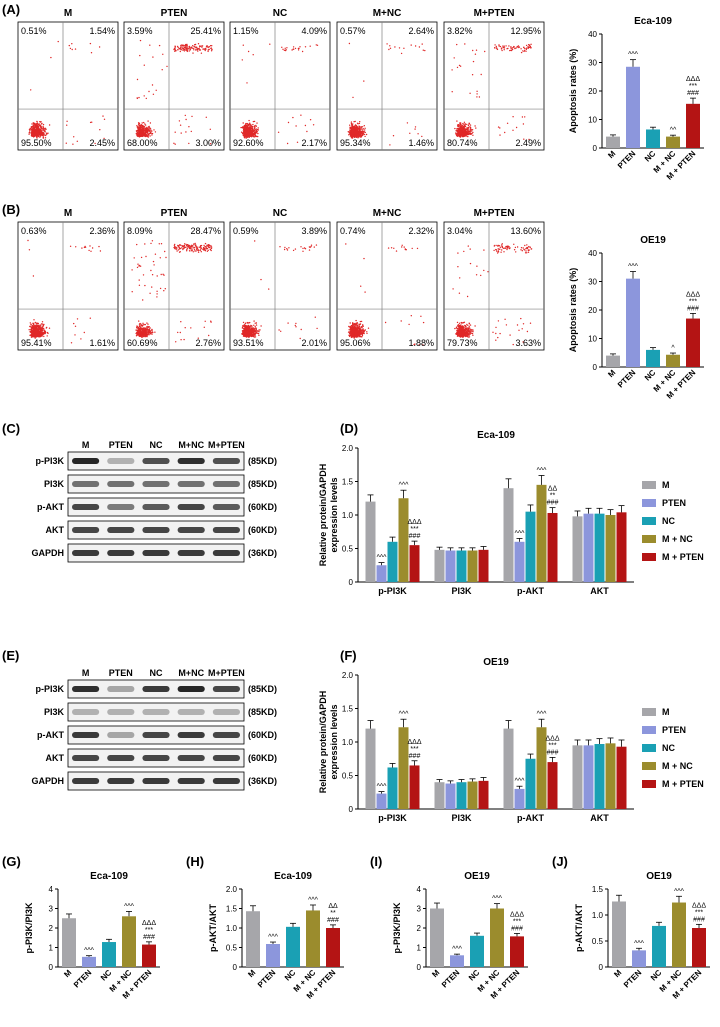 This screenshot has height=1027, width=720. I want to click on flow-dots, so click(386, 94).